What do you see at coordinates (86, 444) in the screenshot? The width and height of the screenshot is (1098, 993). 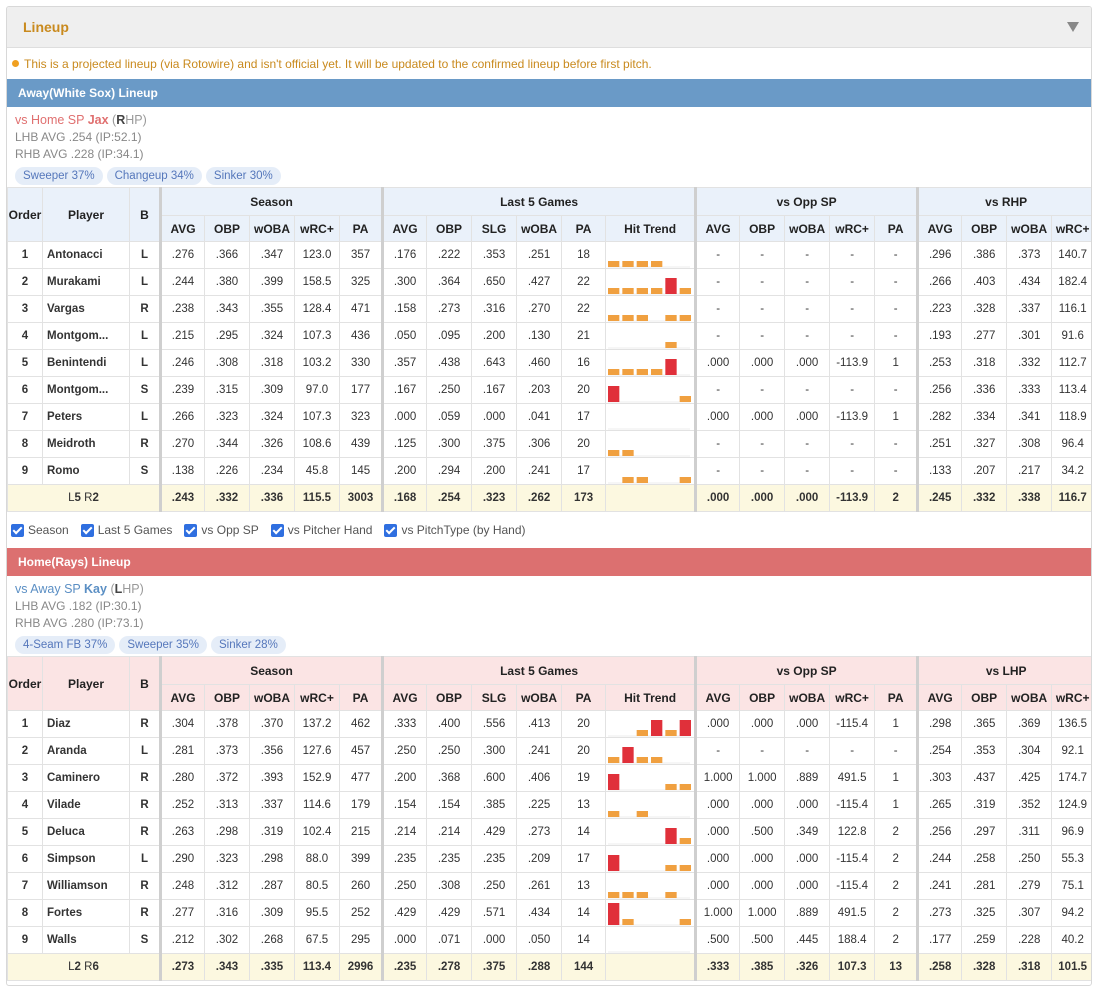 I see `player-name: Meidroth` at bounding box center [86, 444].